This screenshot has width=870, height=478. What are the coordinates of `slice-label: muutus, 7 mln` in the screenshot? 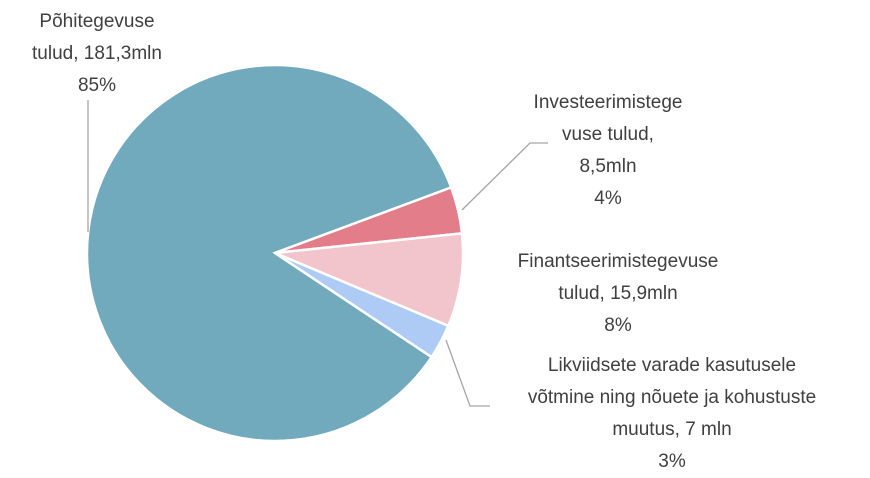 It's located at (671, 429).